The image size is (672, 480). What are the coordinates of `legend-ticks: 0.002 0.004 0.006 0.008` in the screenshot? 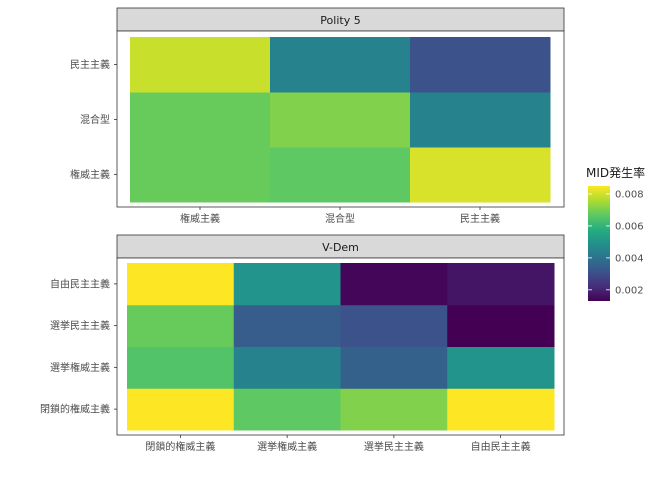 It's located at (616, 242).